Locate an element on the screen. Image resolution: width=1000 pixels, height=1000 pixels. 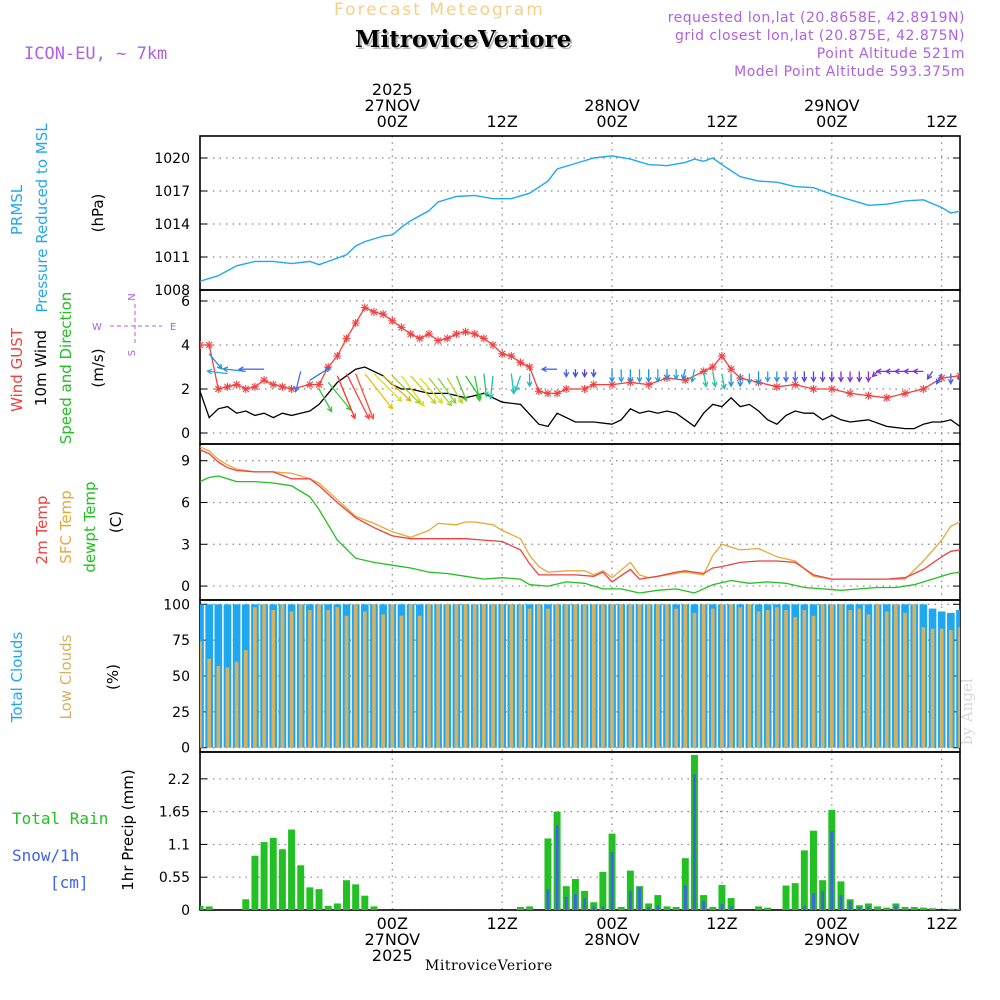
model-label: ICON-EU, ~ 7km is located at coordinates (96, 54).